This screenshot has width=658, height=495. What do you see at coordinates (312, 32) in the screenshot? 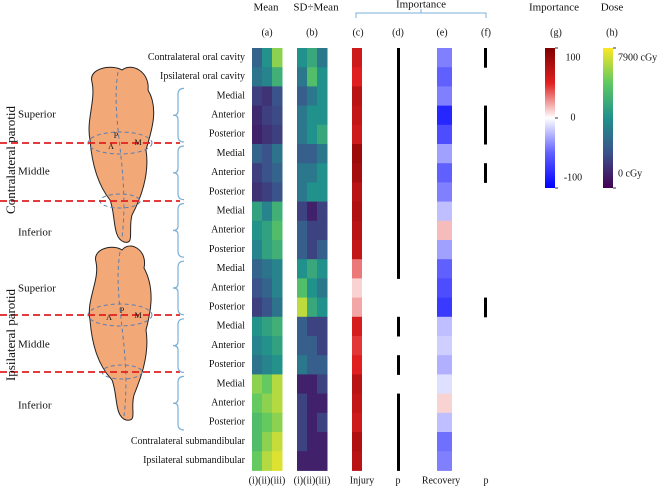
I see `panel-letter: (b)` at bounding box center [312, 32].